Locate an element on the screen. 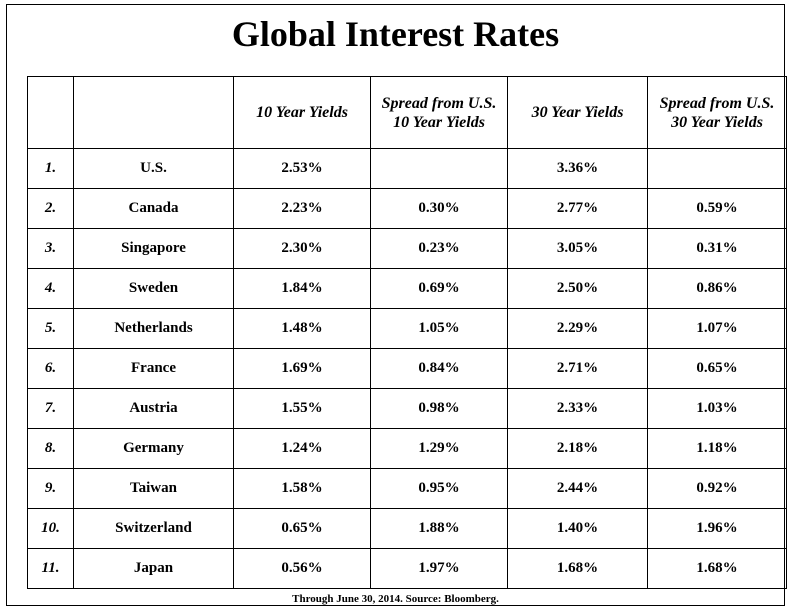 This screenshot has width=791, height=610. cell-country: Canada is located at coordinates (153, 208).